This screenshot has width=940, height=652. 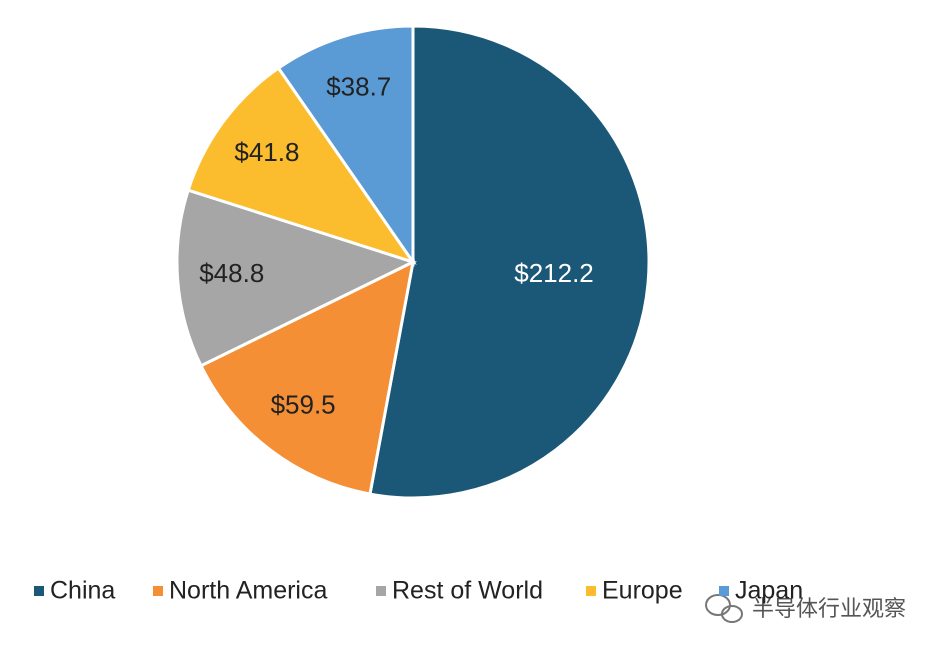 What do you see at coordinates (642, 591) in the screenshot?
I see `legend-label: Europe` at bounding box center [642, 591].